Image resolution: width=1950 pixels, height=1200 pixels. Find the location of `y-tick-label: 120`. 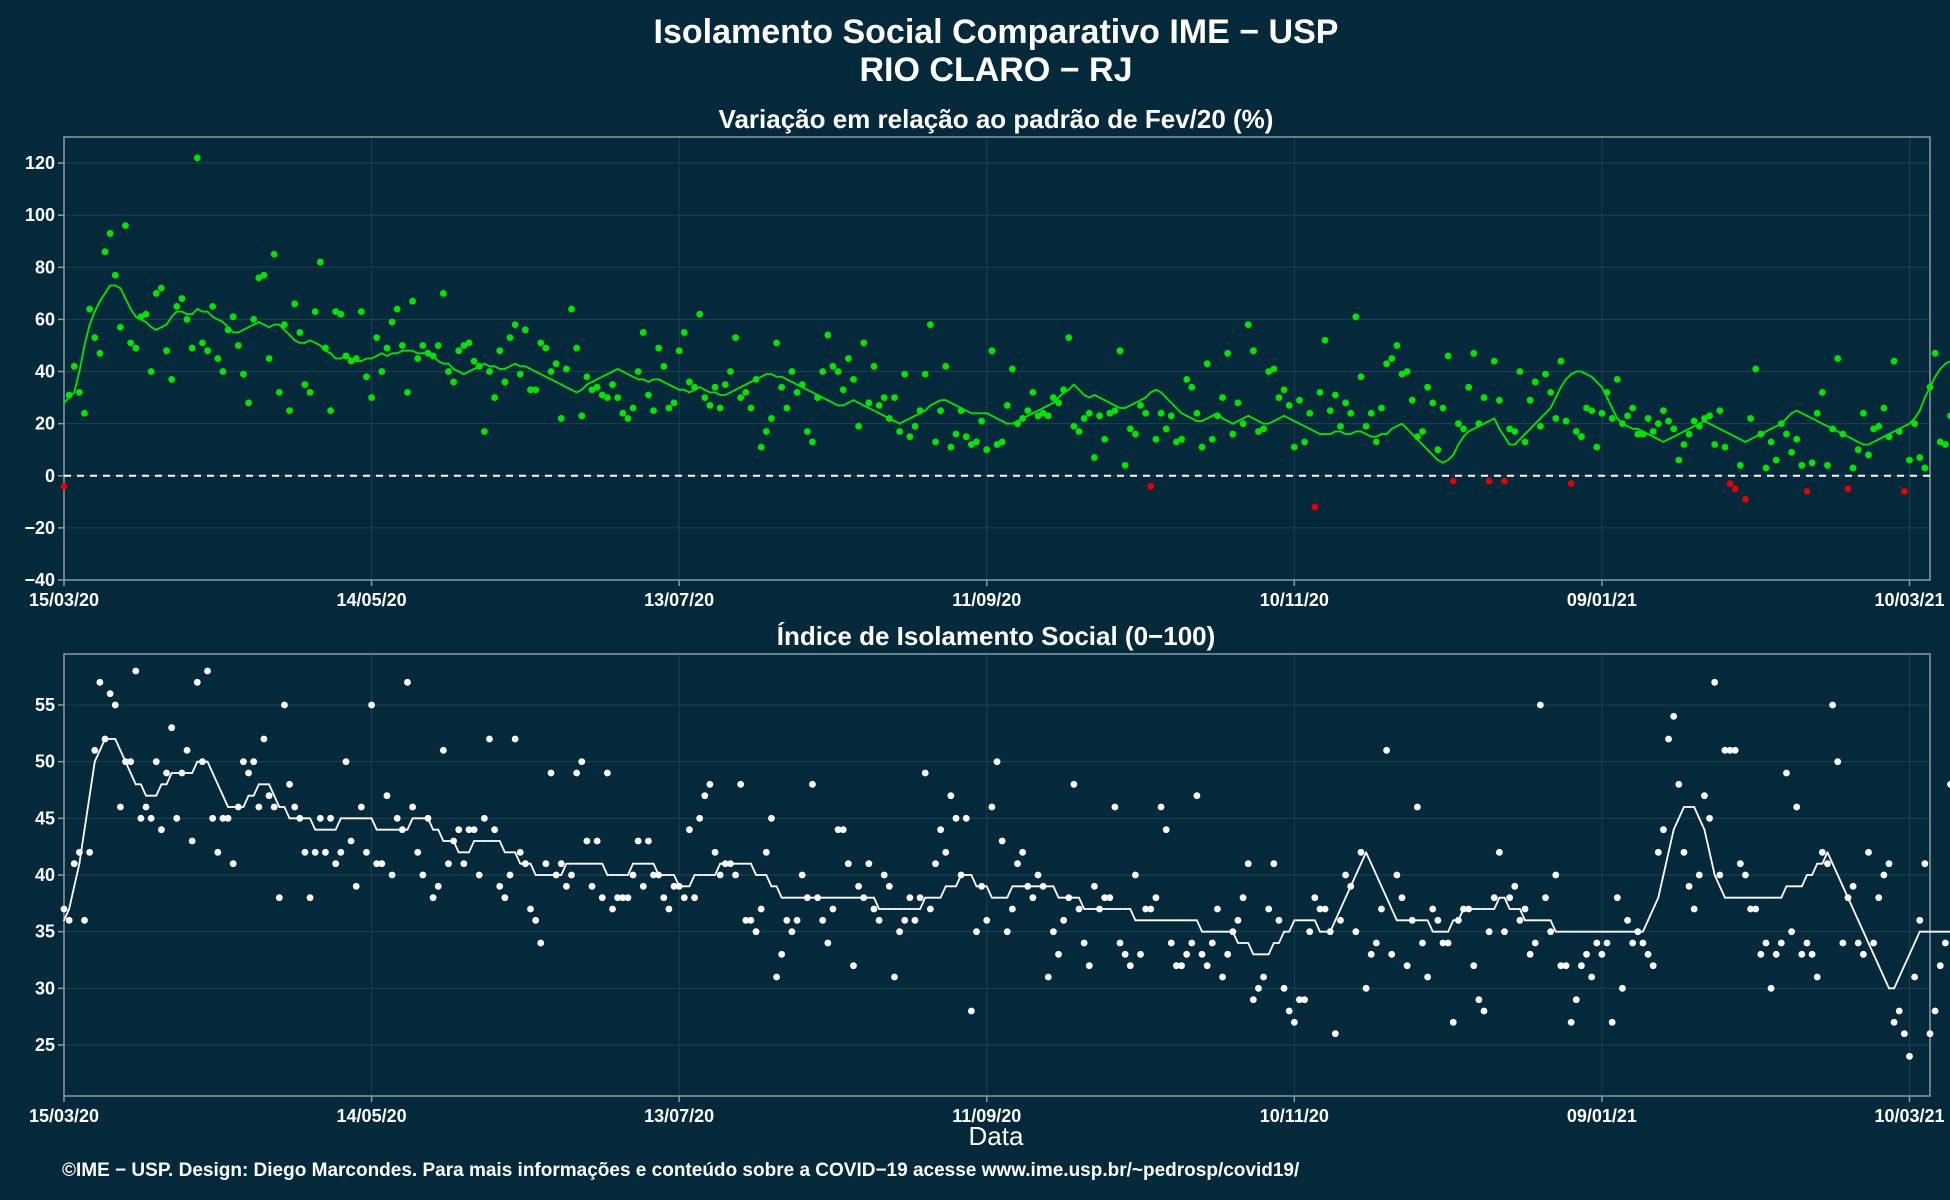

y-tick-label: 120 is located at coordinates (40, 163).